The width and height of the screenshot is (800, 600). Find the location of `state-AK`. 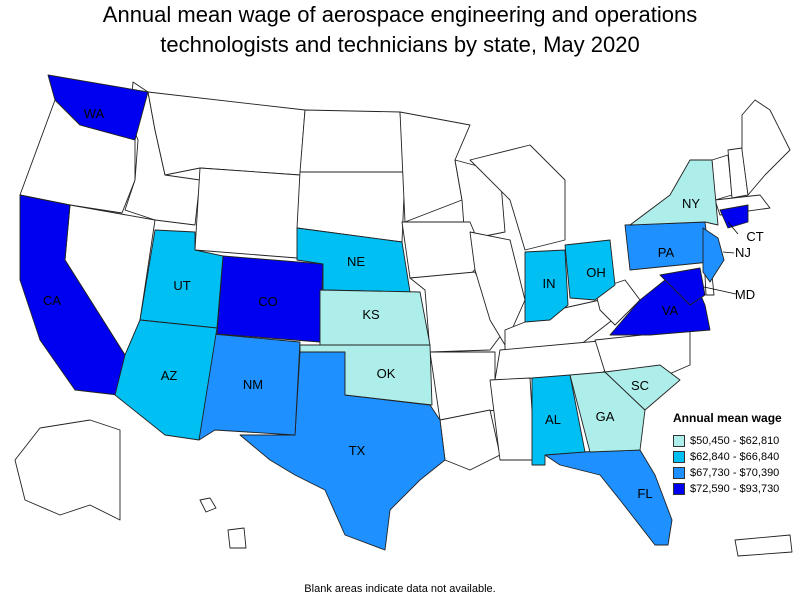

state-AK is located at coordinates (67, 470).